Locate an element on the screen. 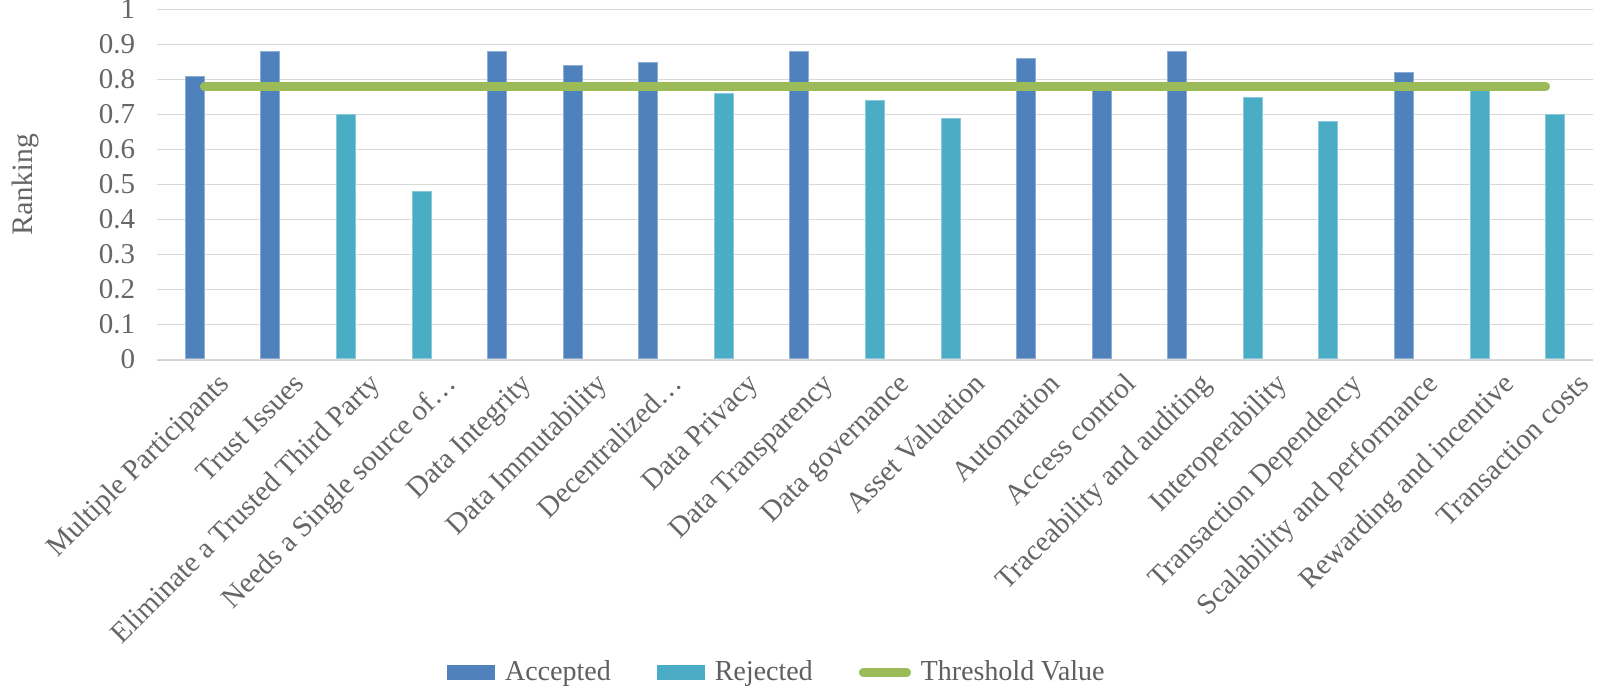 The width and height of the screenshot is (1600, 694). legend-item: Threshold Value is located at coordinates (981, 672).